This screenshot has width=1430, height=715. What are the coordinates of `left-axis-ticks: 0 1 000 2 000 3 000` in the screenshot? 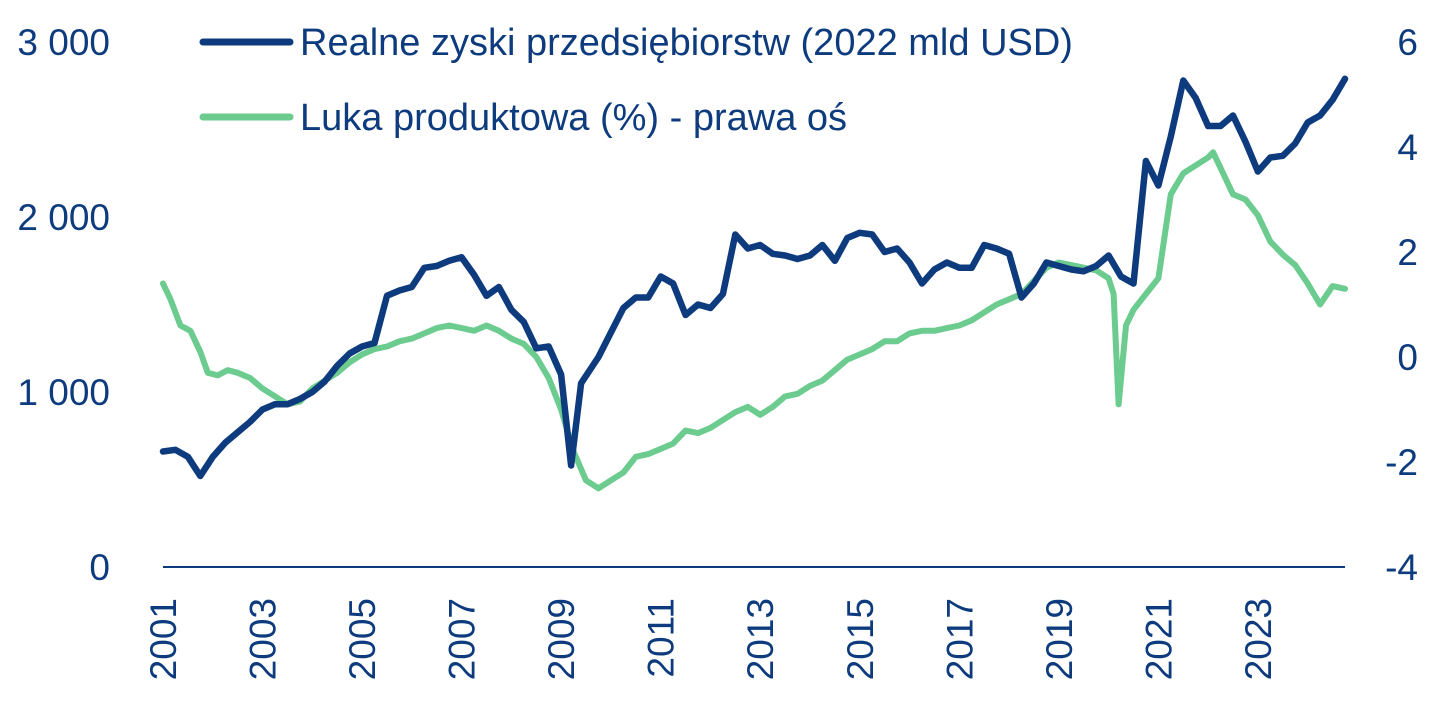 It's located at (63, 305).